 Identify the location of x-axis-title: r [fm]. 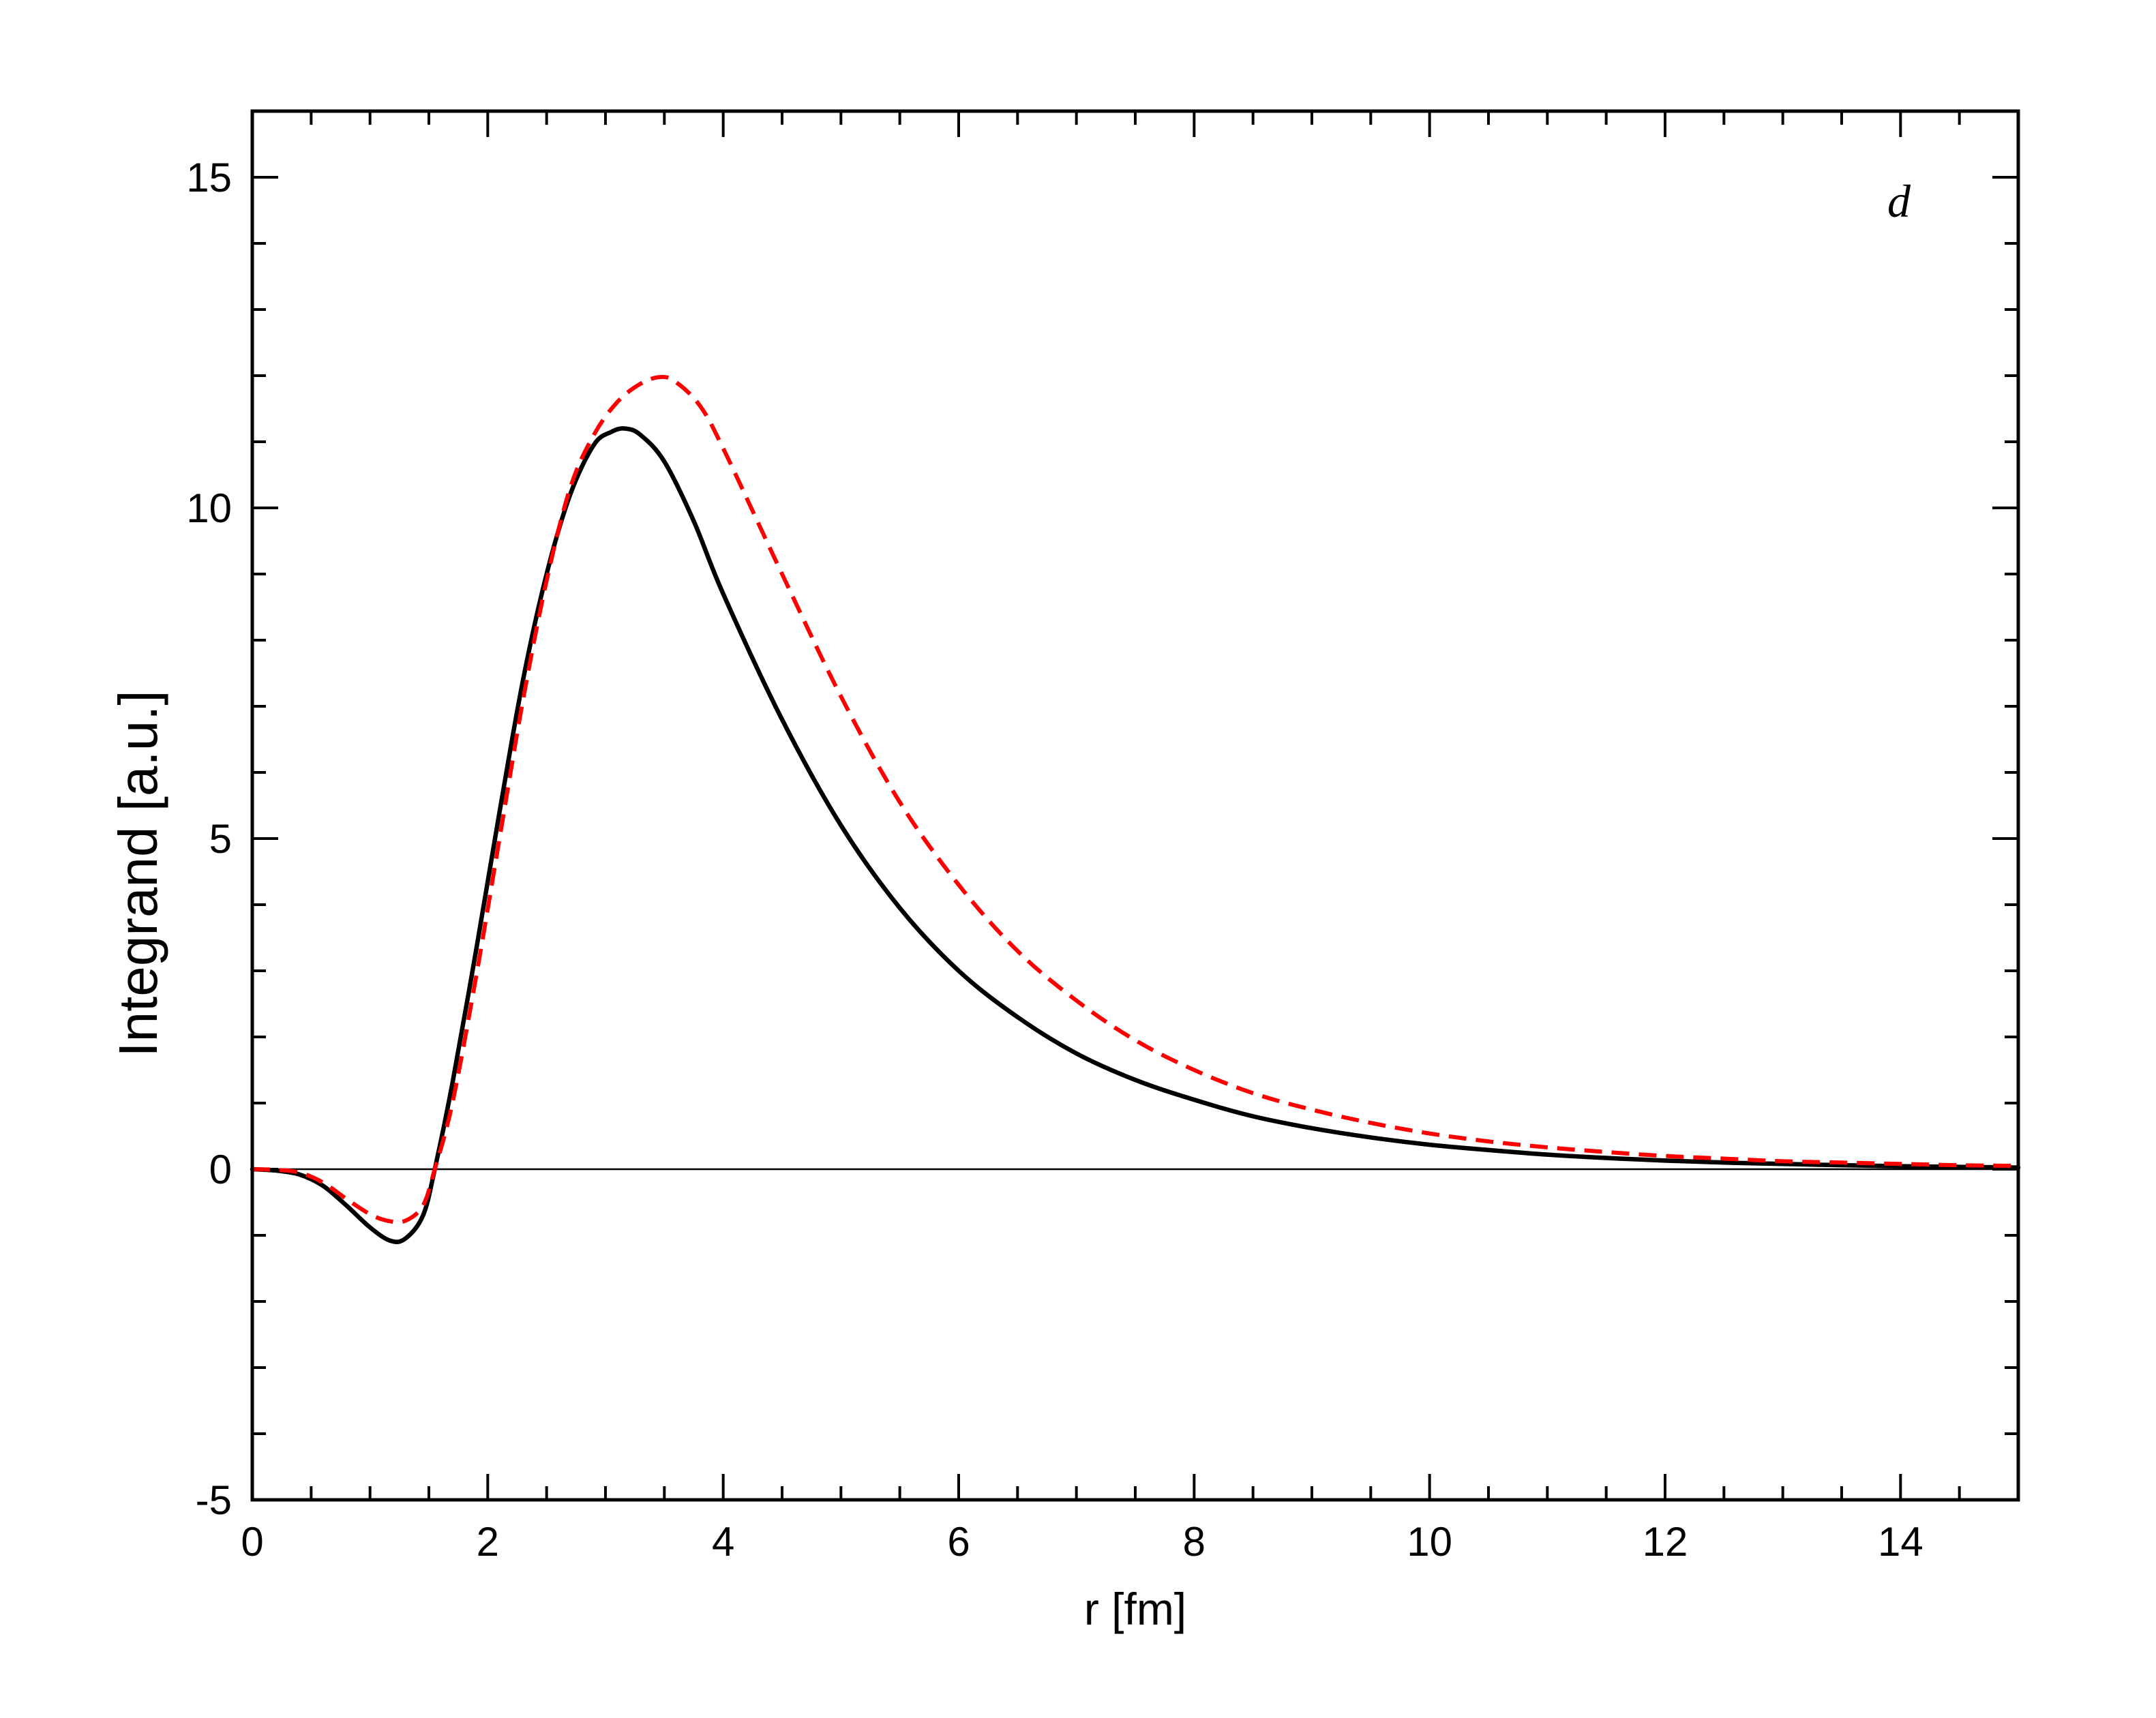
(1135, 1609).